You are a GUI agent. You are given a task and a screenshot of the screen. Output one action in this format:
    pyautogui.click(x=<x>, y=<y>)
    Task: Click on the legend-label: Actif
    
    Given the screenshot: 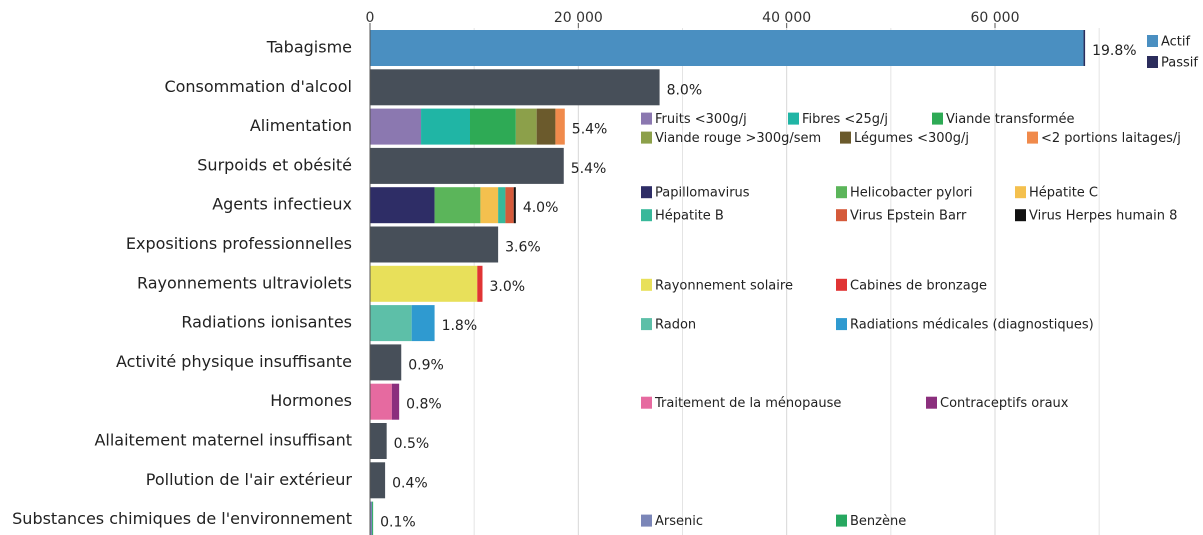 What is the action you would take?
    pyautogui.click(x=1176, y=42)
    